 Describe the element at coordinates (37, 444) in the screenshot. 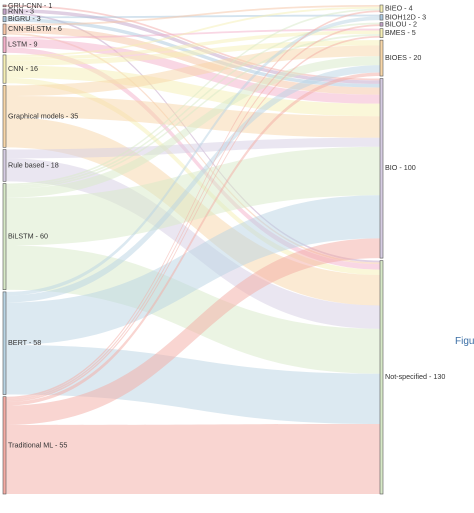

I see `source-node-label-traditional-ml-55: Traditional ML - 55` at that location.